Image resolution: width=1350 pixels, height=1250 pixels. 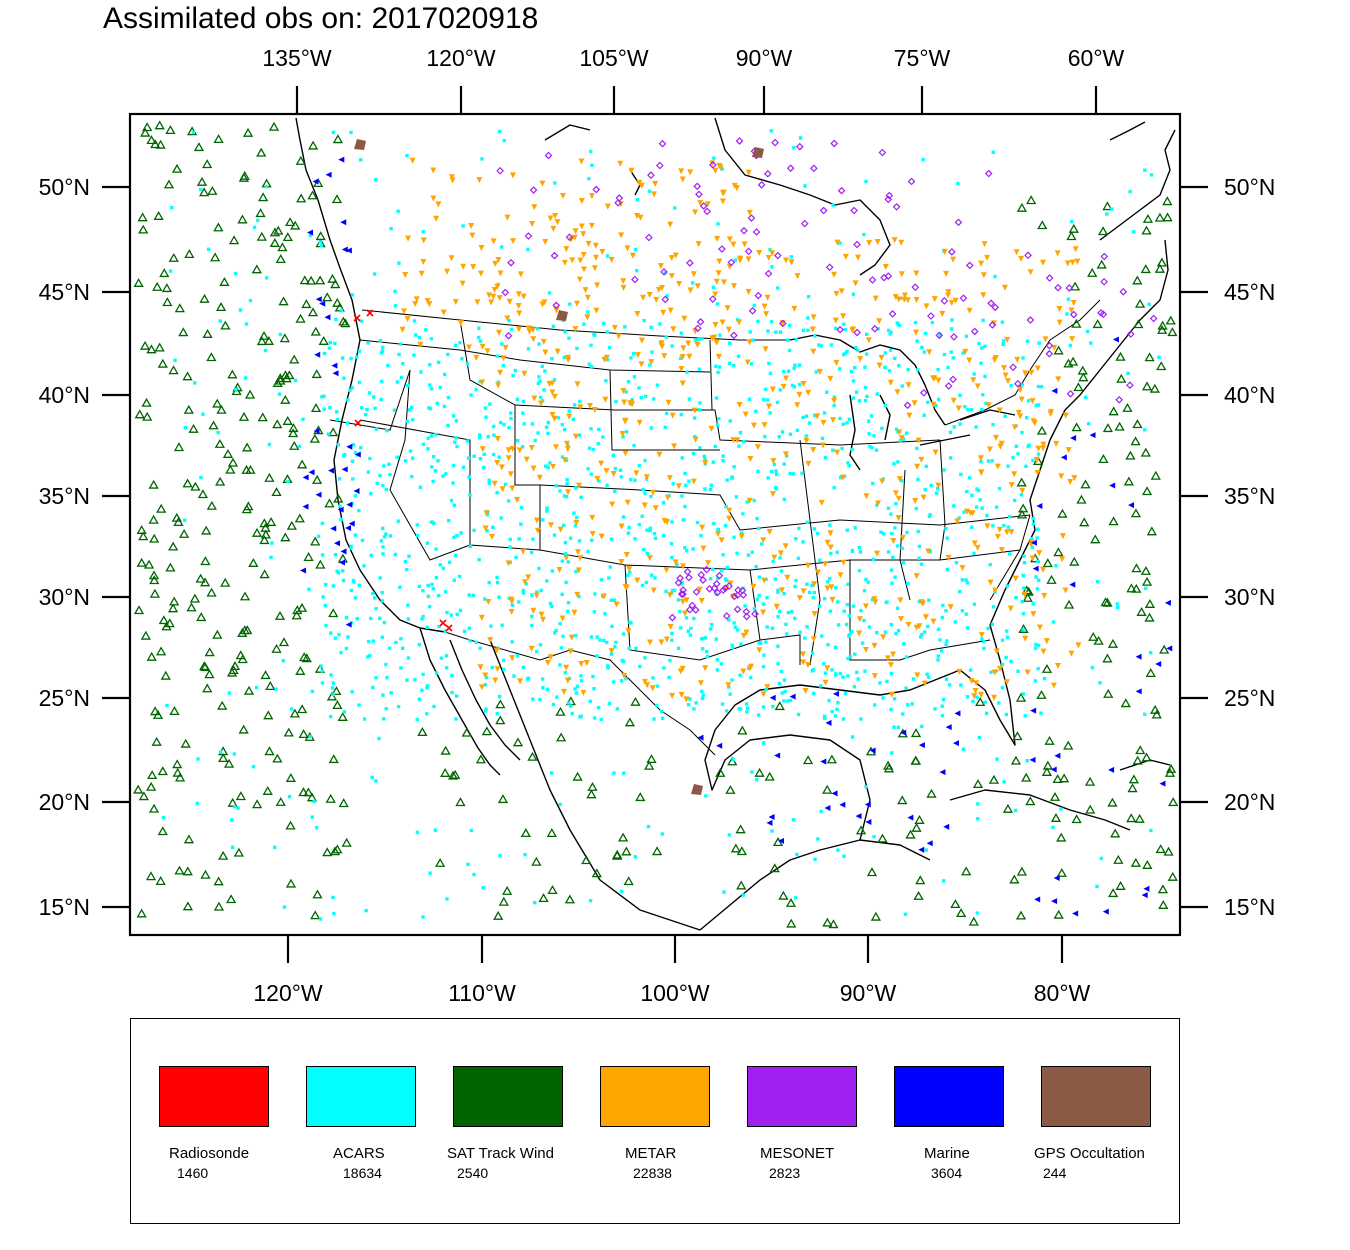 I want to click on legend-count-metar: 22838, so click(x=652, y=1173).